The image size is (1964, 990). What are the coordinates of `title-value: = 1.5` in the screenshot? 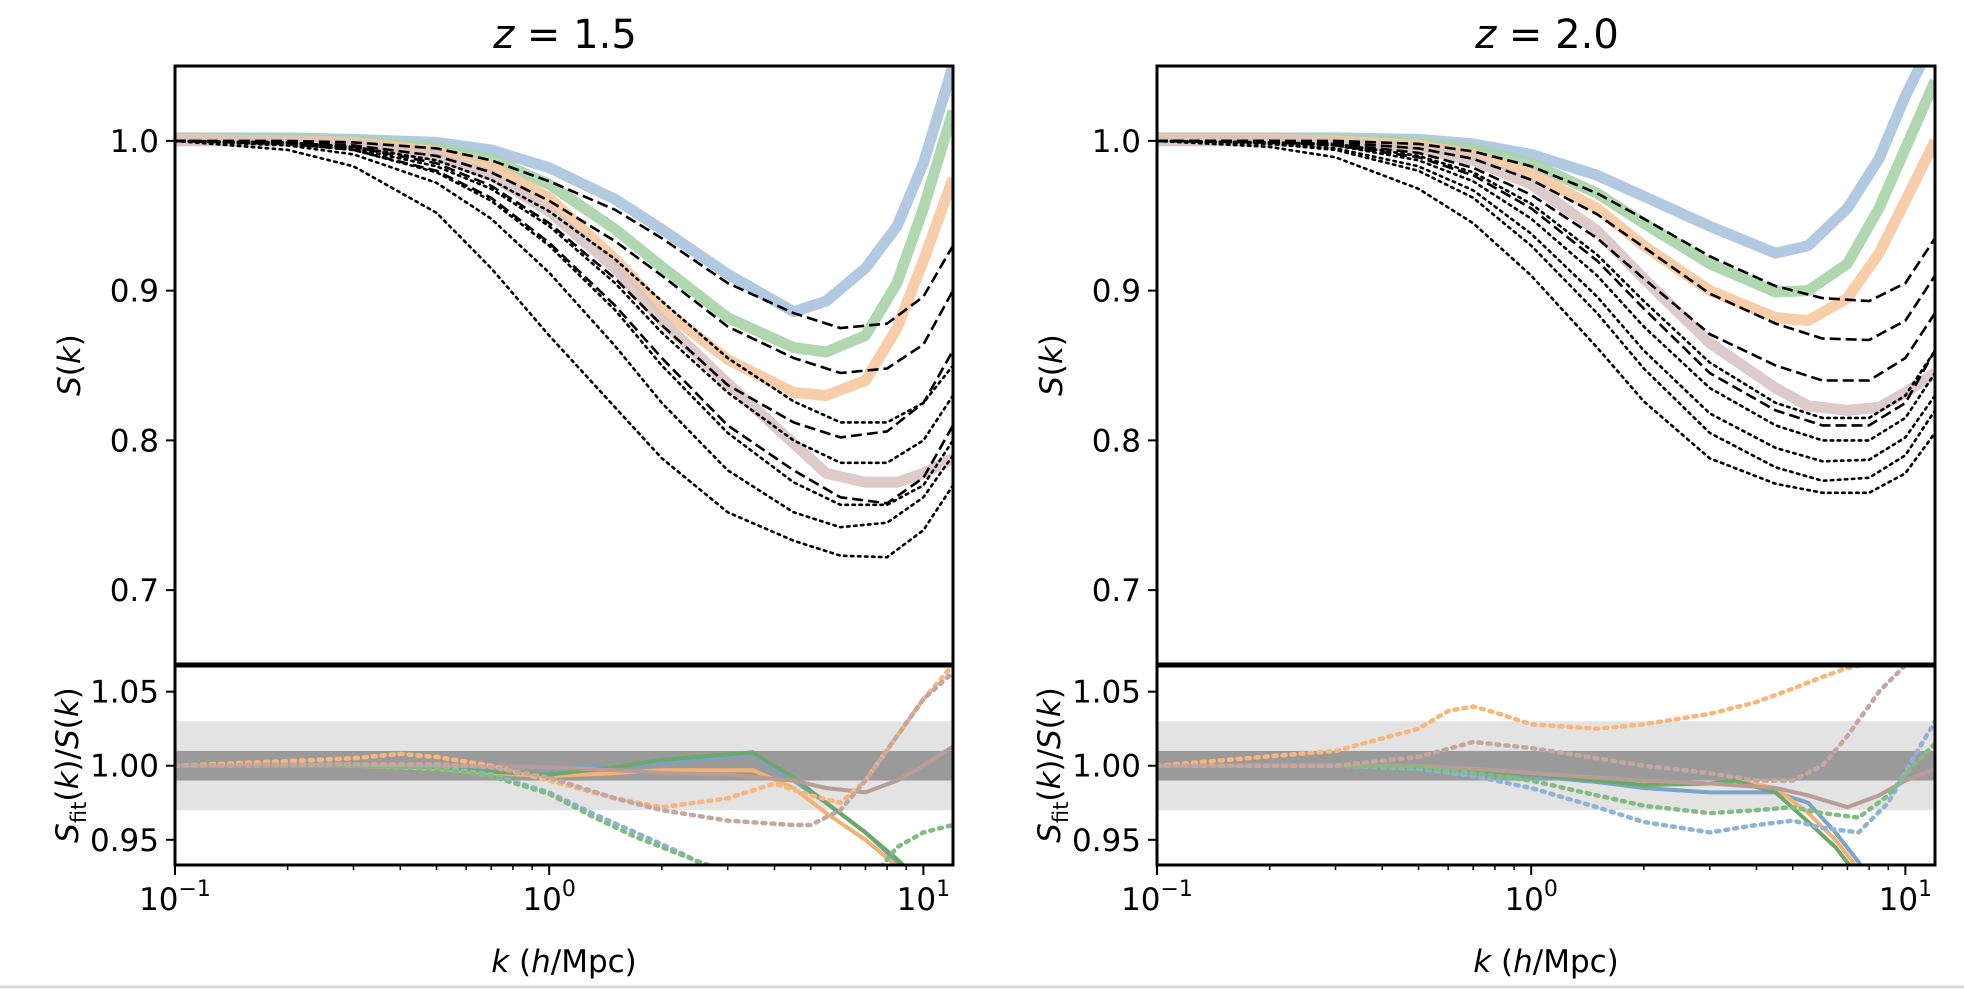 It's located at (575, 35).